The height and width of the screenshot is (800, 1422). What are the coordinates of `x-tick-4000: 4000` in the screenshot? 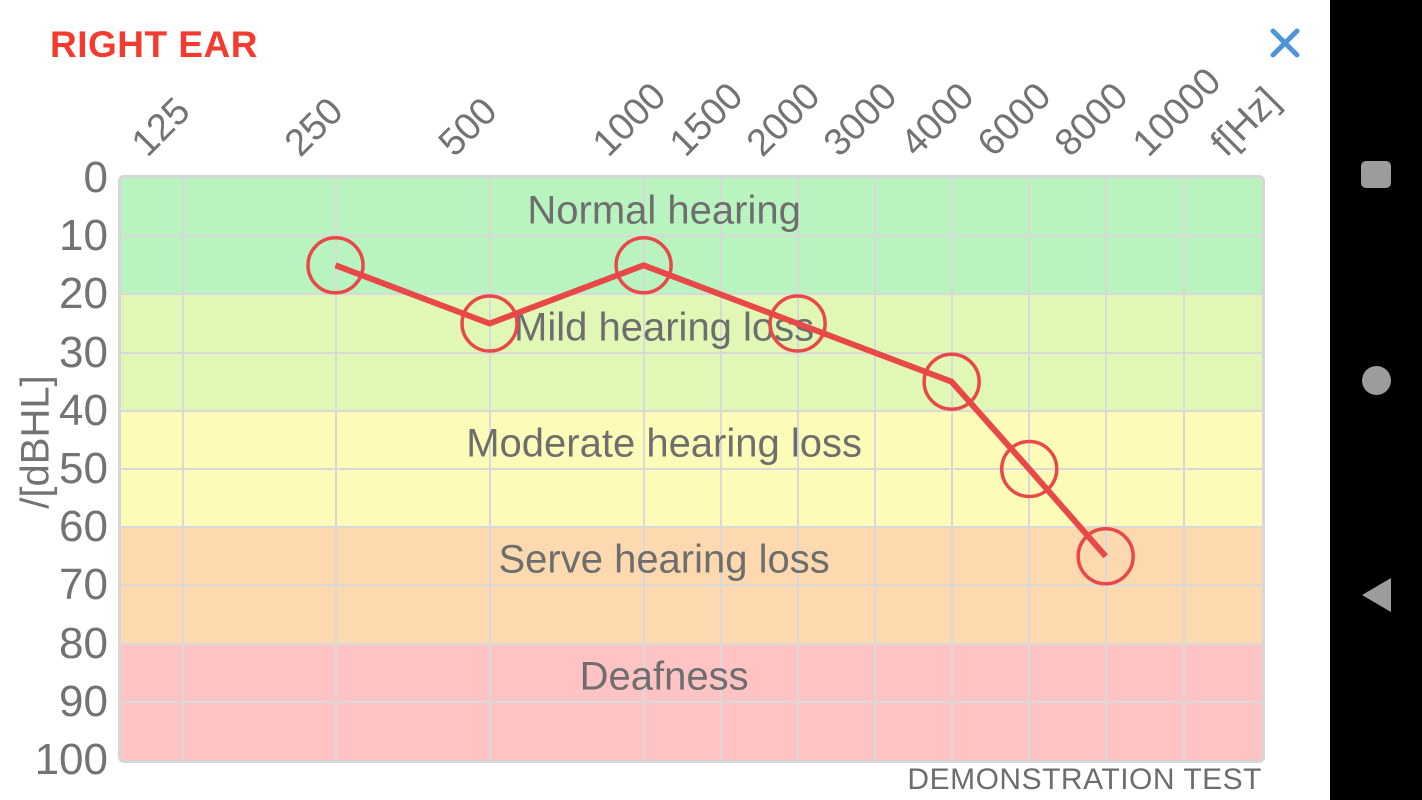 It's located at (937, 120).